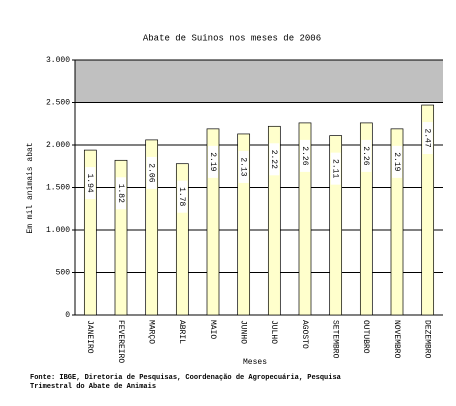 The height and width of the screenshot is (406, 456). Describe the element at coordinates (365, 337) in the screenshot. I see `x-tick-label: OUTUBRO` at that location.